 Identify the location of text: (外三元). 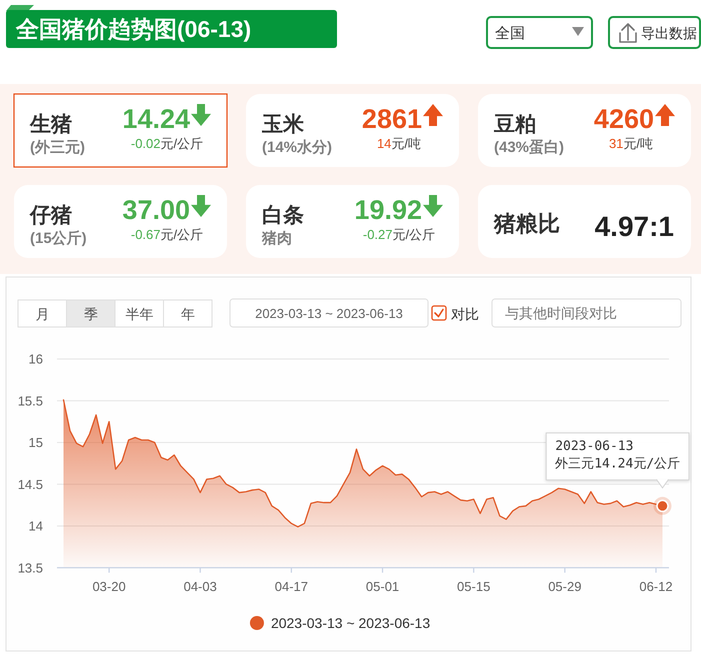
(57, 147).